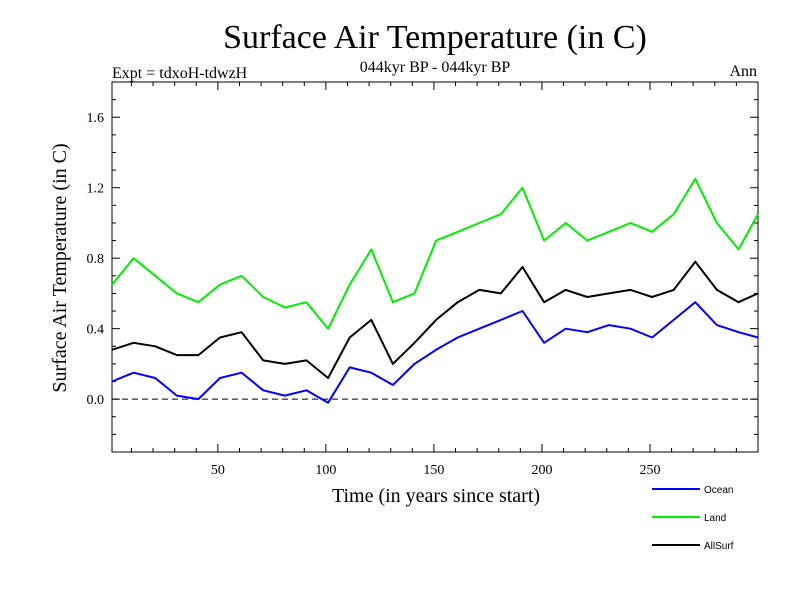 The image size is (800, 600). Describe the element at coordinates (96, 118) in the screenshot. I see `y-tick-label: 1.6` at that location.